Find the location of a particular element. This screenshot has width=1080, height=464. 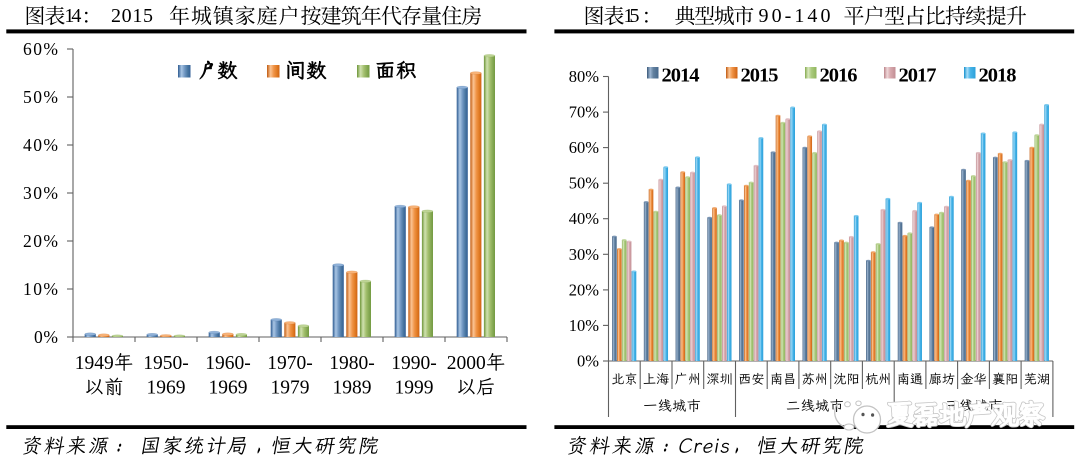

svg-text: 14 is located at coordinates (72, 16).